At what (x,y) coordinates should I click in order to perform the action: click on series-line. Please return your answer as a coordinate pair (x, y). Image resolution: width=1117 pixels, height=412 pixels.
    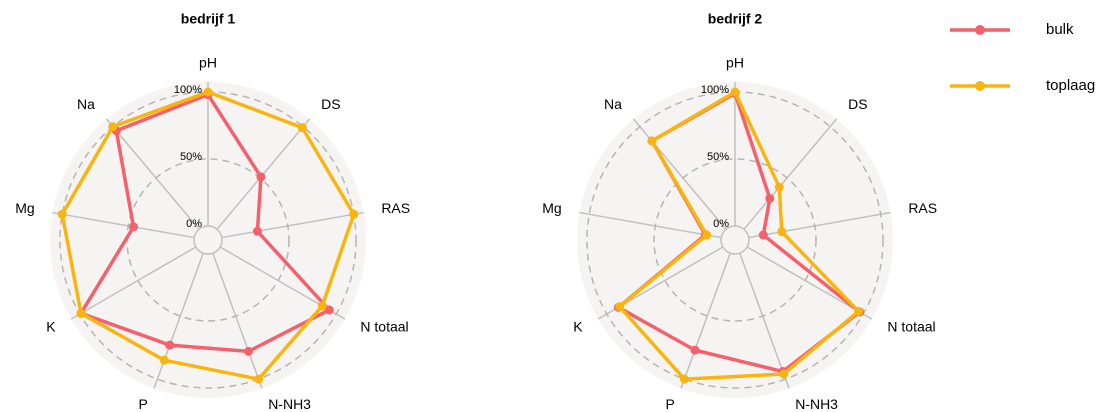
    Looking at the image, I should click on (205, 223).